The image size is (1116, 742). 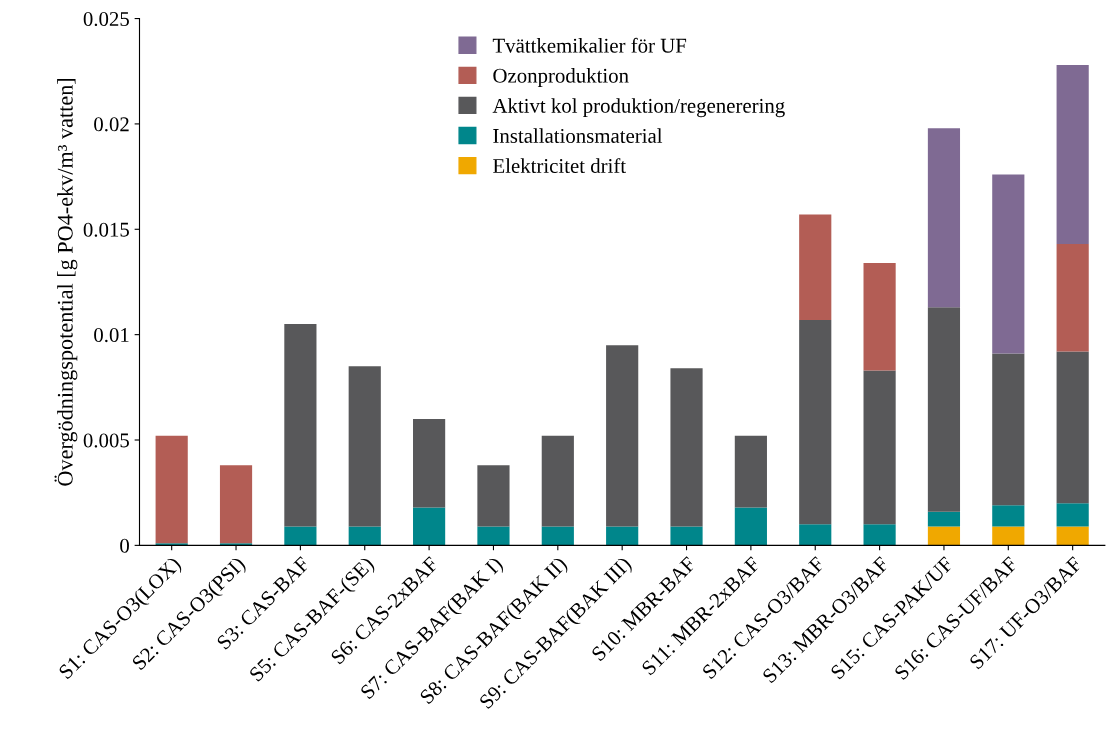 What do you see at coordinates (638, 108) in the screenshot?
I see `legend-label: Aktivt kol produktion/regenerering` at bounding box center [638, 108].